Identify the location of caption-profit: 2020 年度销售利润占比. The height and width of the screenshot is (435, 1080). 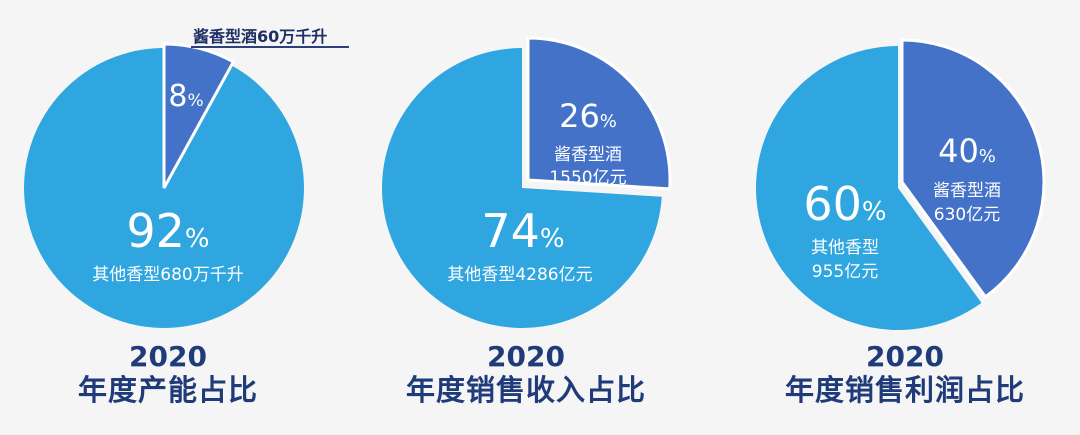
(905, 375).